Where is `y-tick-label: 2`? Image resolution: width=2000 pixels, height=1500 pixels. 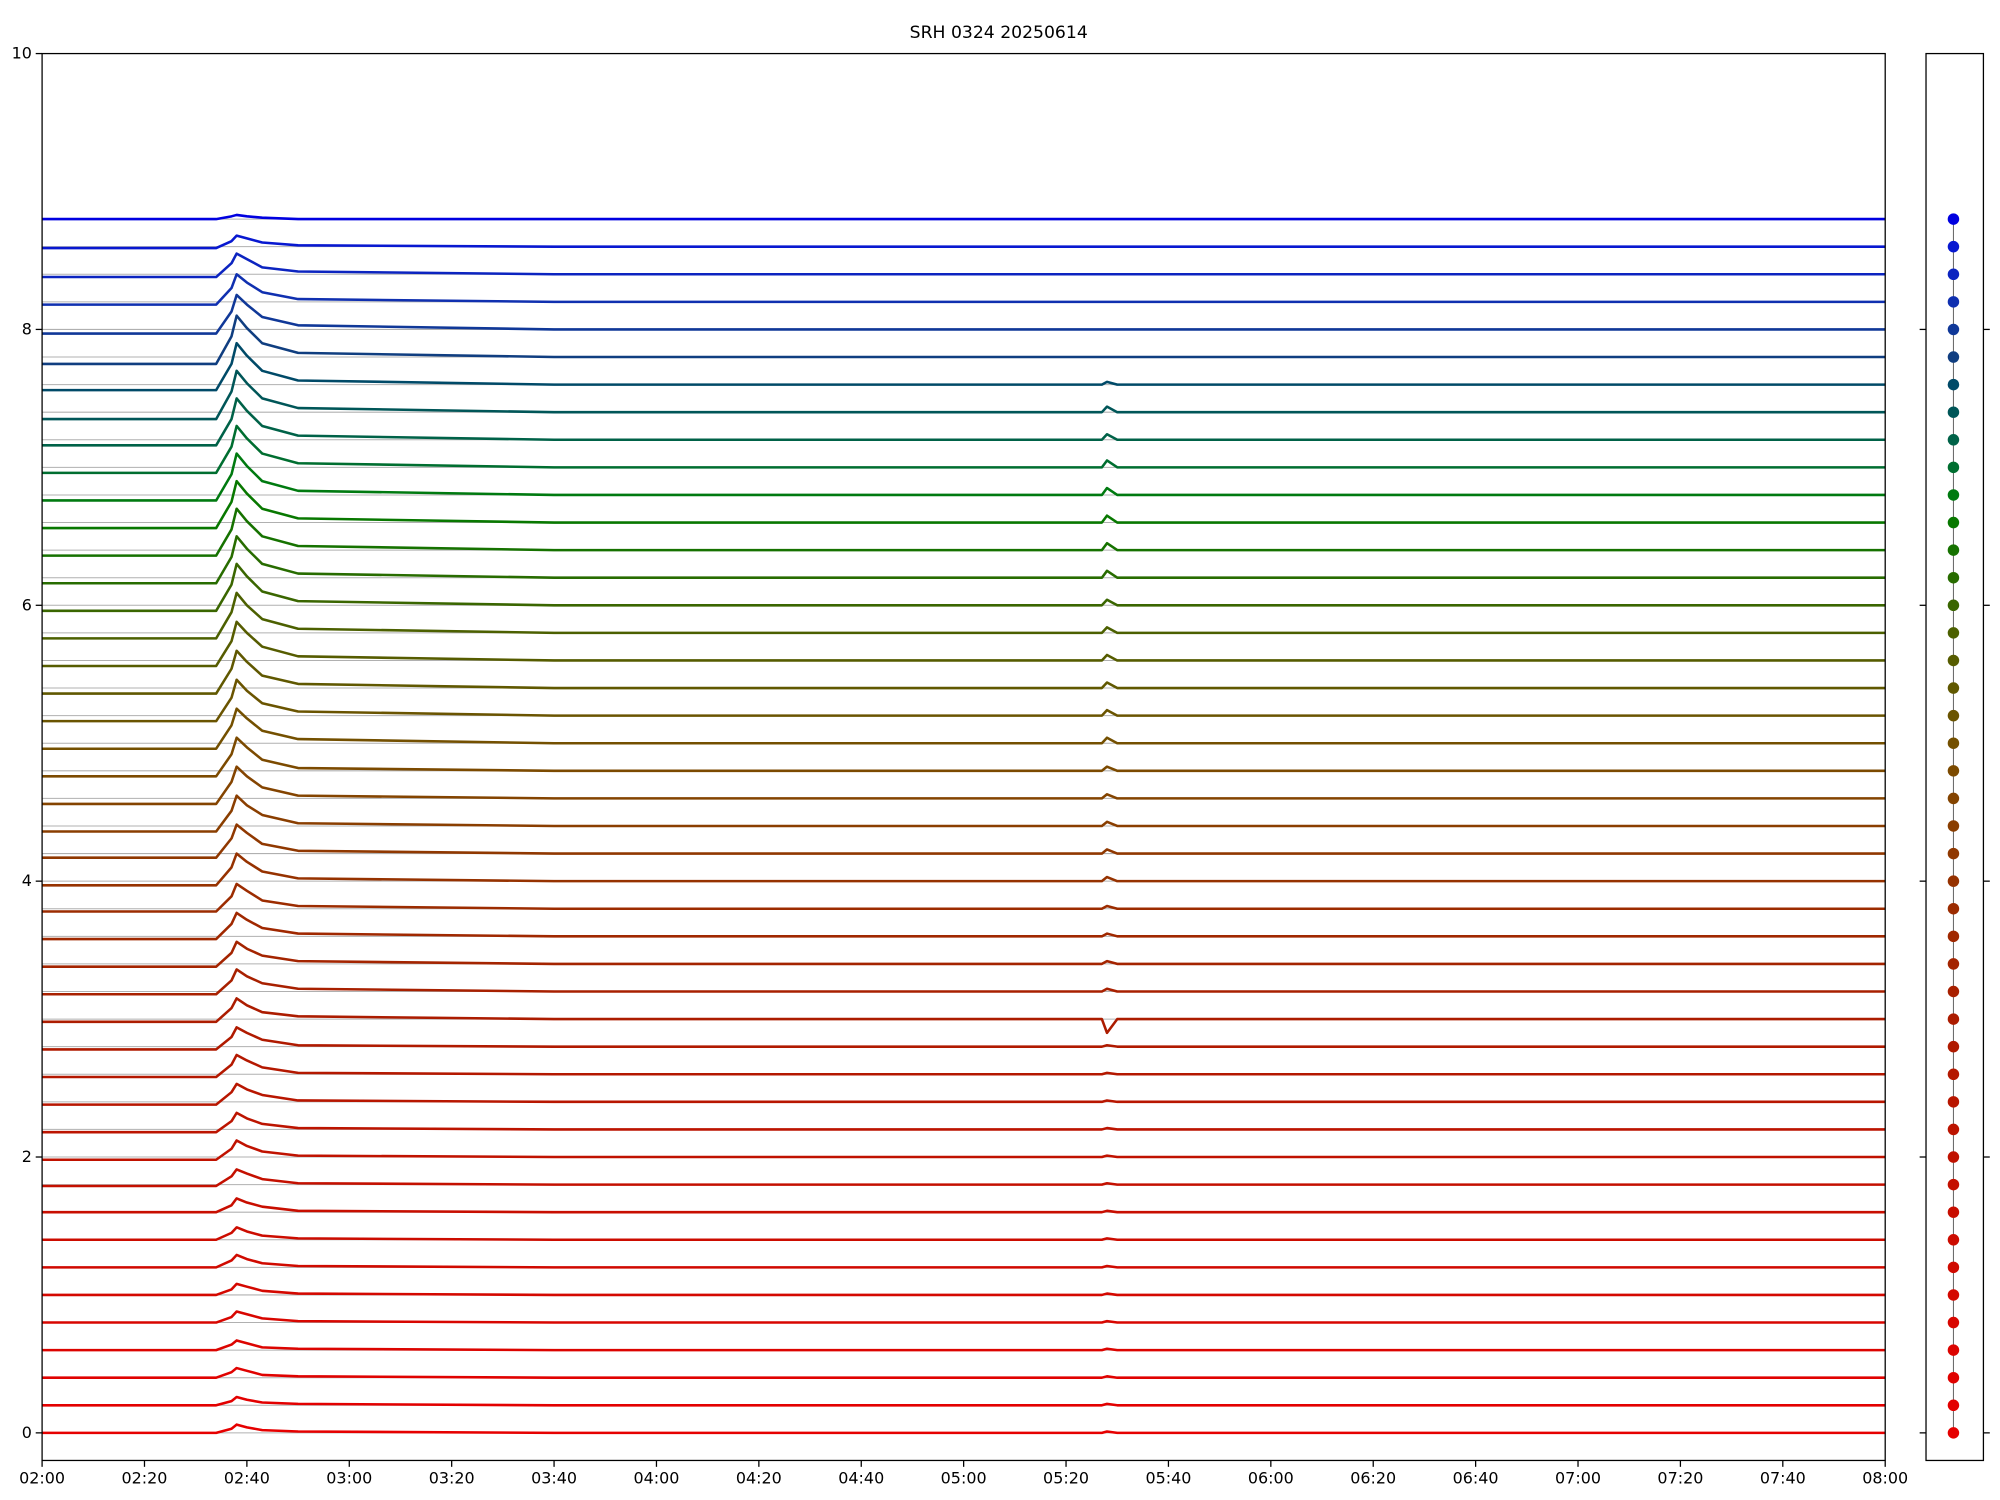 y-tick-label: 2 is located at coordinates (27, 1156).